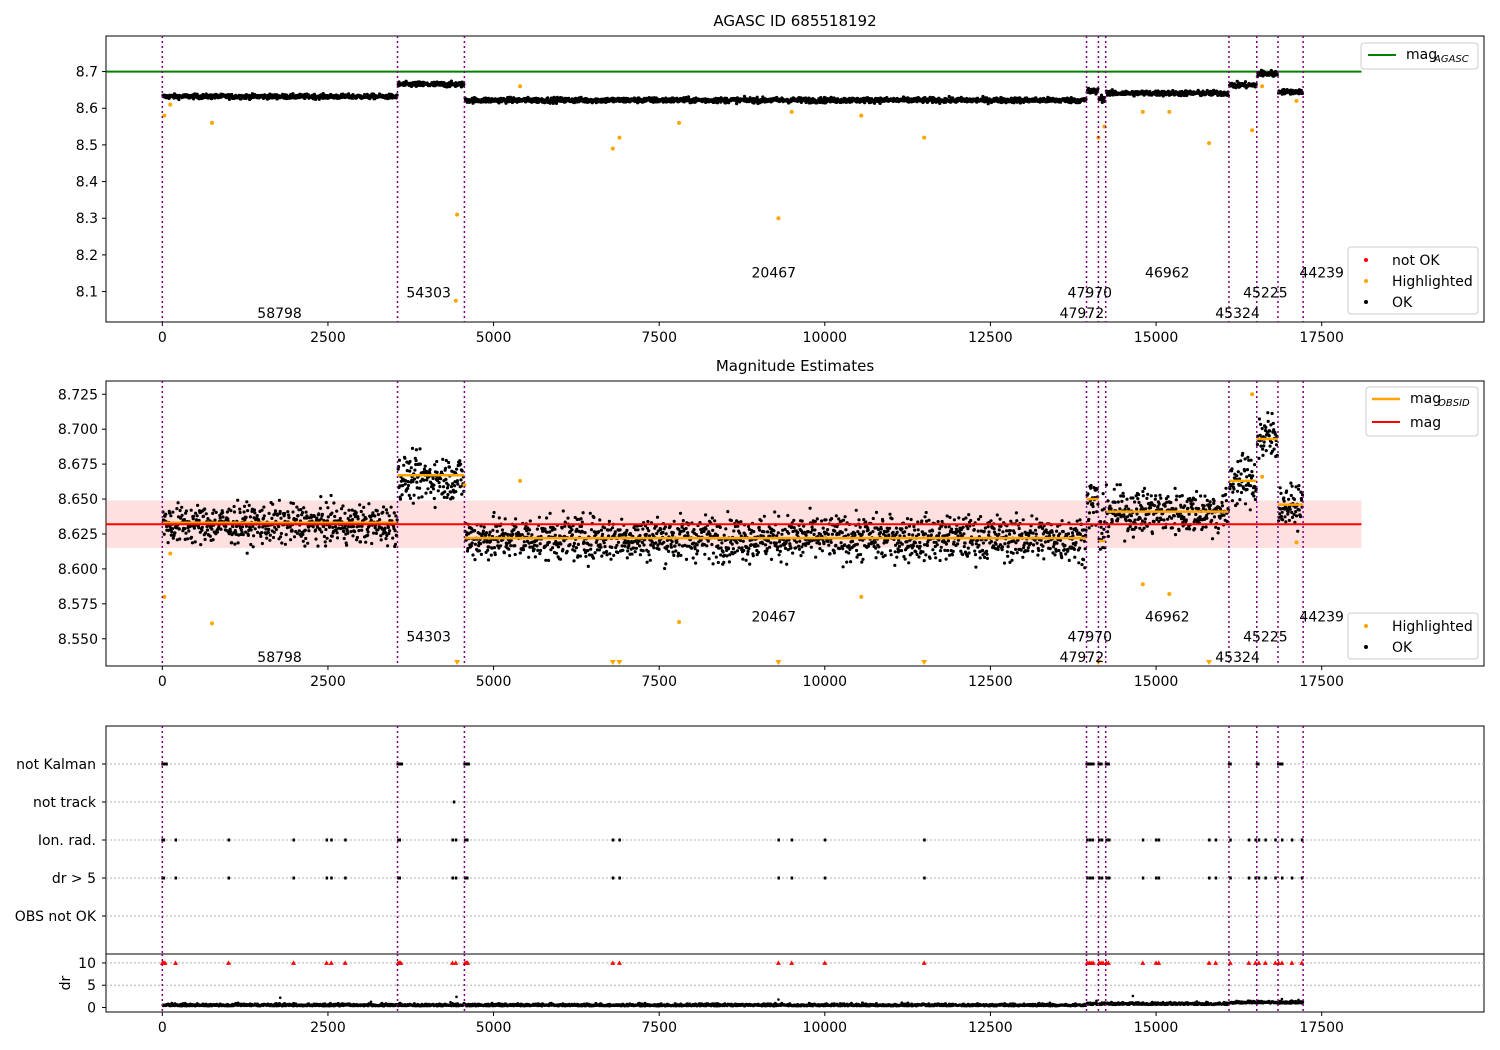 Image resolution: width=1500 pixels, height=1050 pixels. What do you see at coordinates (1167, 274) in the screenshot?
I see `obsid-label: 46962` at bounding box center [1167, 274].